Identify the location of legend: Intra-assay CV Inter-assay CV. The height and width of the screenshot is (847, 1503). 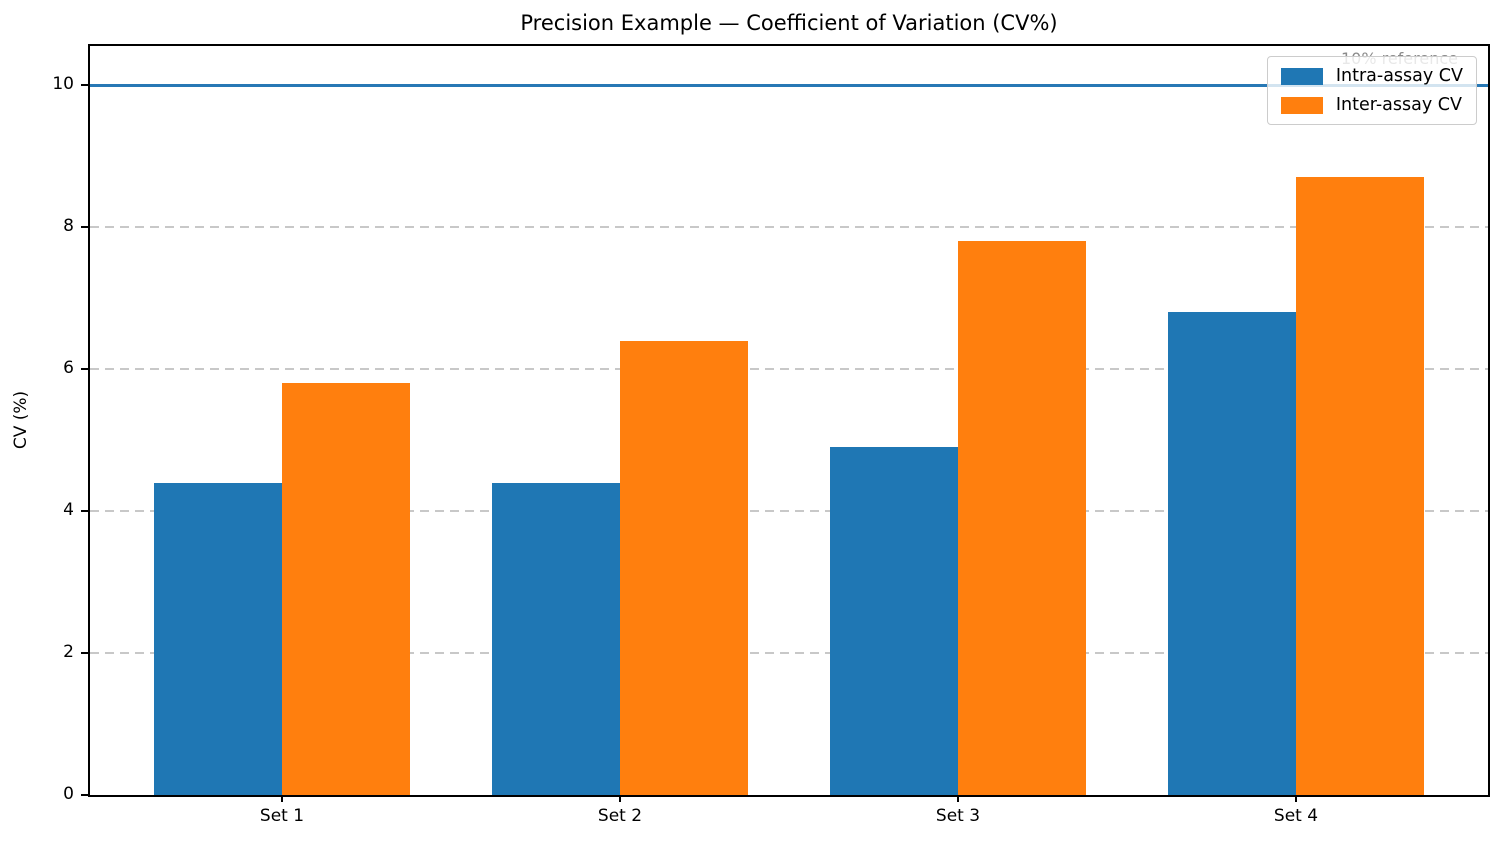
(1371, 90).